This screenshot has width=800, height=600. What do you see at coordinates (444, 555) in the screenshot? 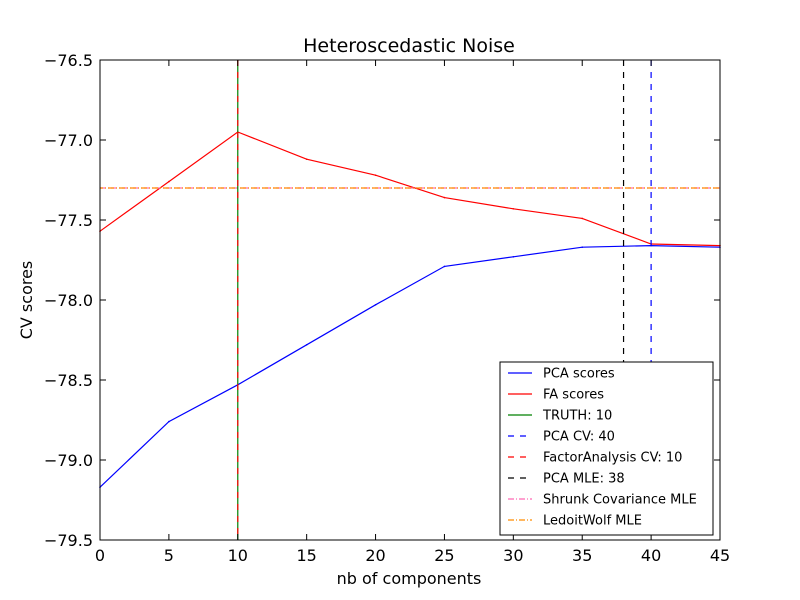
I see `x-tick-label-5: 25` at bounding box center [444, 555].